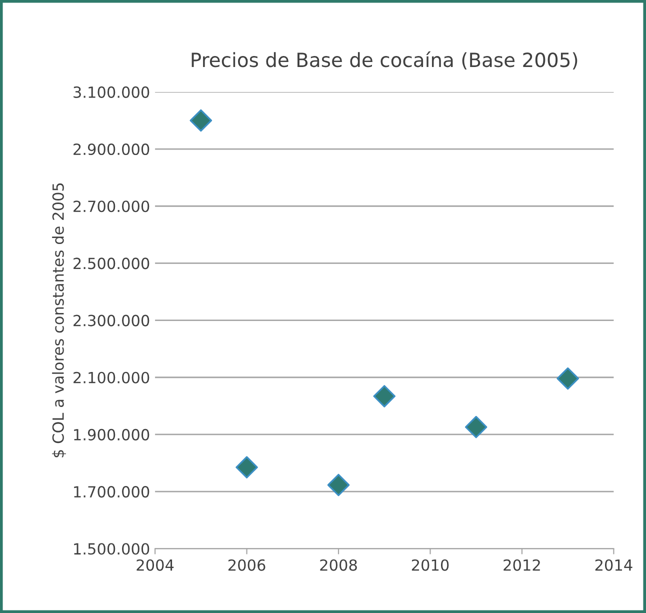 The height and width of the screenshot is (613, 646). Describe the element at coordinates (112, 320) in the screenshot. I see `y-tick-label: 2.300.000` at that location.